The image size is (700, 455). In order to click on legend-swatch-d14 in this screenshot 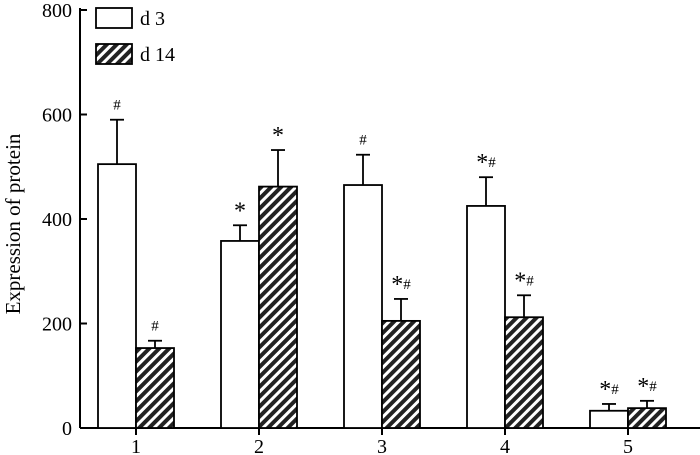, I will do `click(114, 54)`.